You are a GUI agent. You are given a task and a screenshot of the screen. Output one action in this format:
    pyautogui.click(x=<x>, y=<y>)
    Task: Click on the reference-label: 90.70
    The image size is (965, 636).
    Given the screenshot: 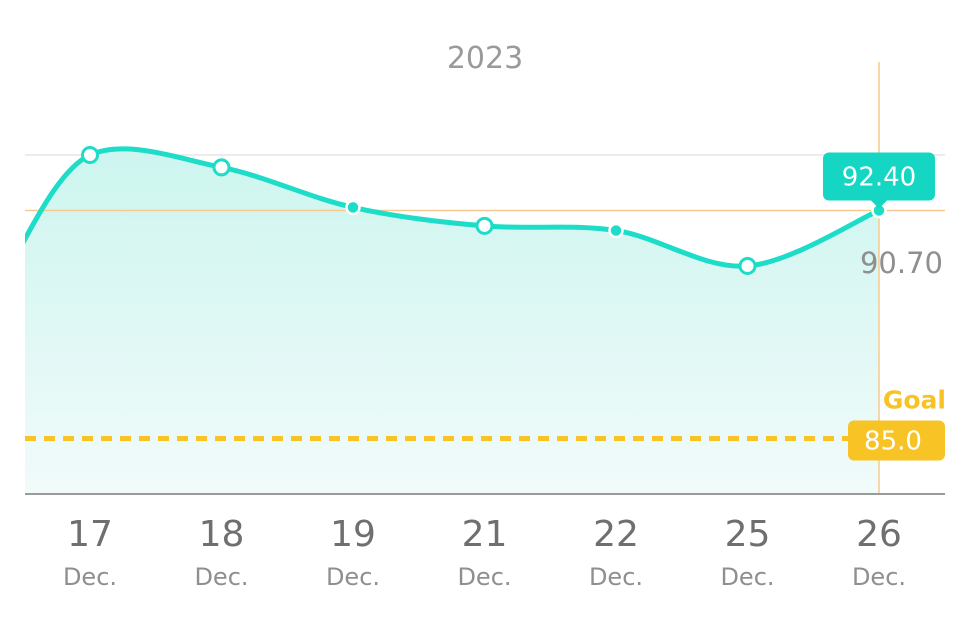 What is the action you would take?
    pyautogui.click(x=901, y=263)
    